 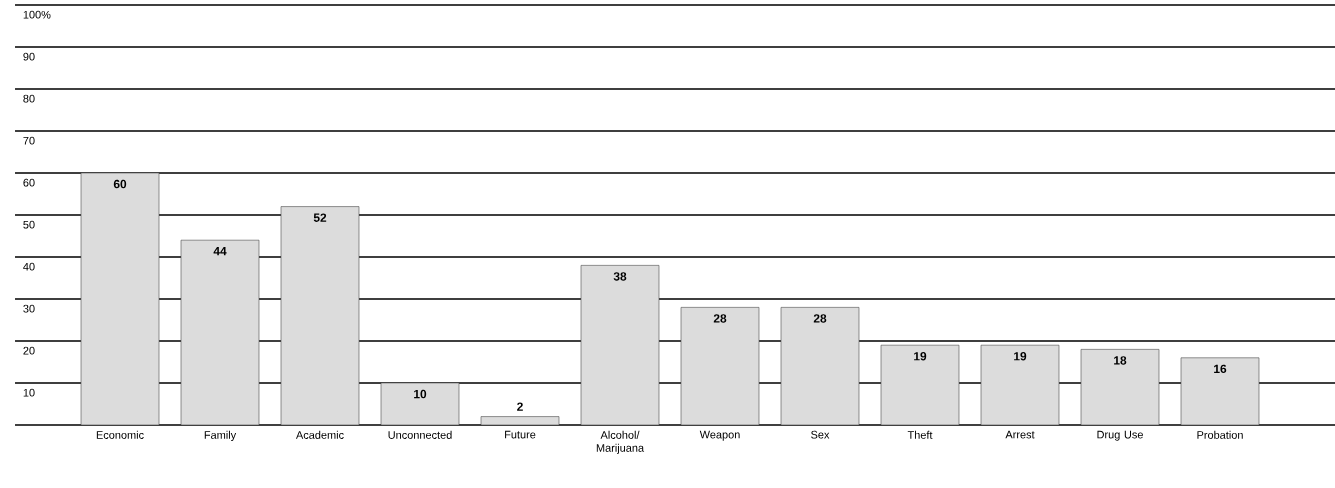 What do you see at coordinates (29, 56) in the screenshot?
I see `y-tick-label: 90` at bounding box center [29, 56].